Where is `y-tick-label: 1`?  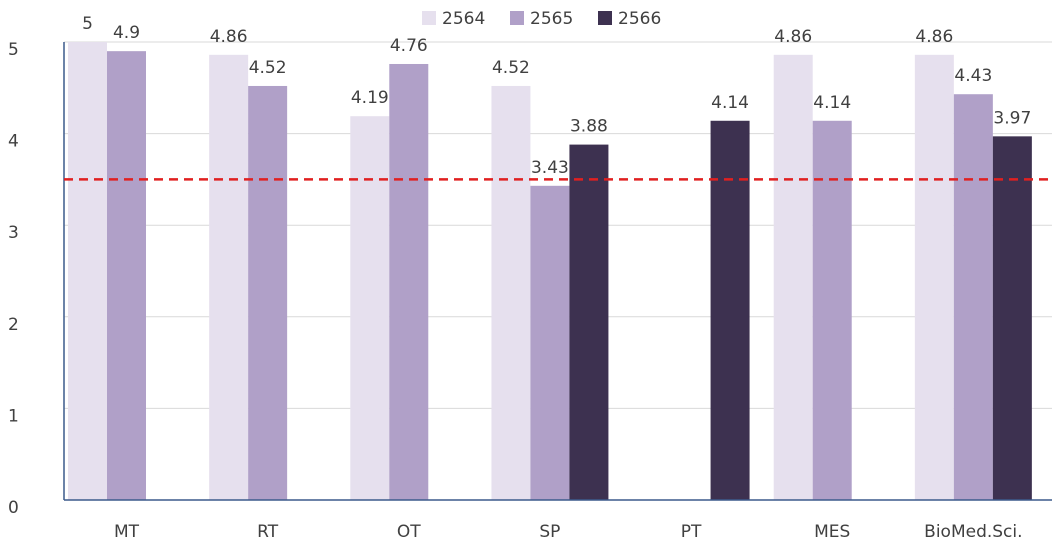 y-tick-label: 1 is located at coordinates (13, 416).